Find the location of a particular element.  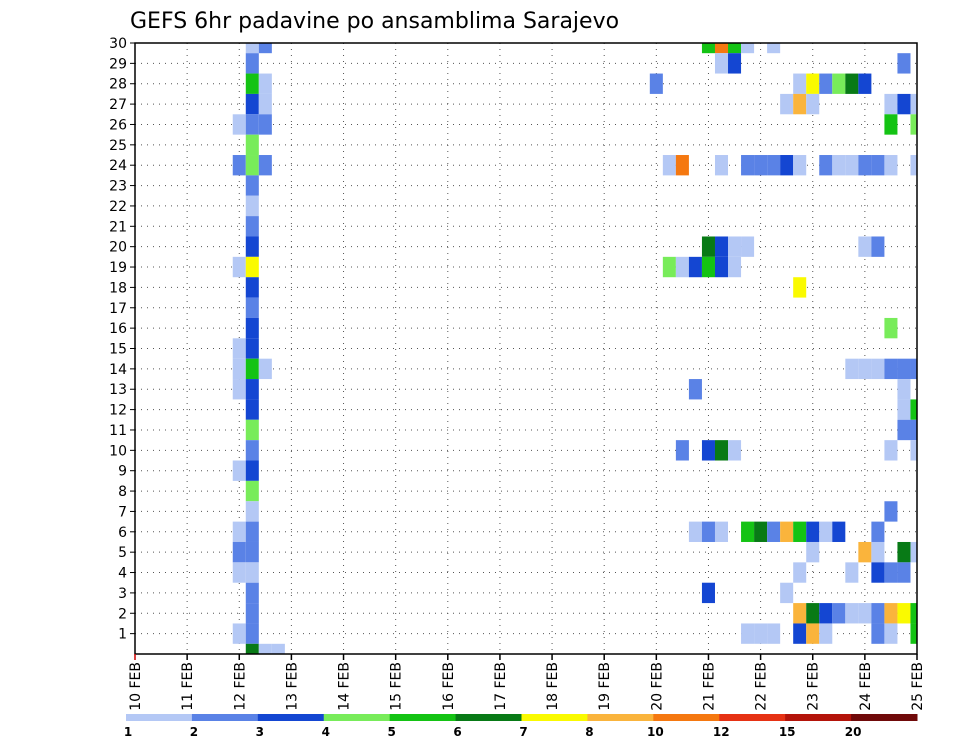

y-tick-label: 6 is located at coordinates (122, 533).